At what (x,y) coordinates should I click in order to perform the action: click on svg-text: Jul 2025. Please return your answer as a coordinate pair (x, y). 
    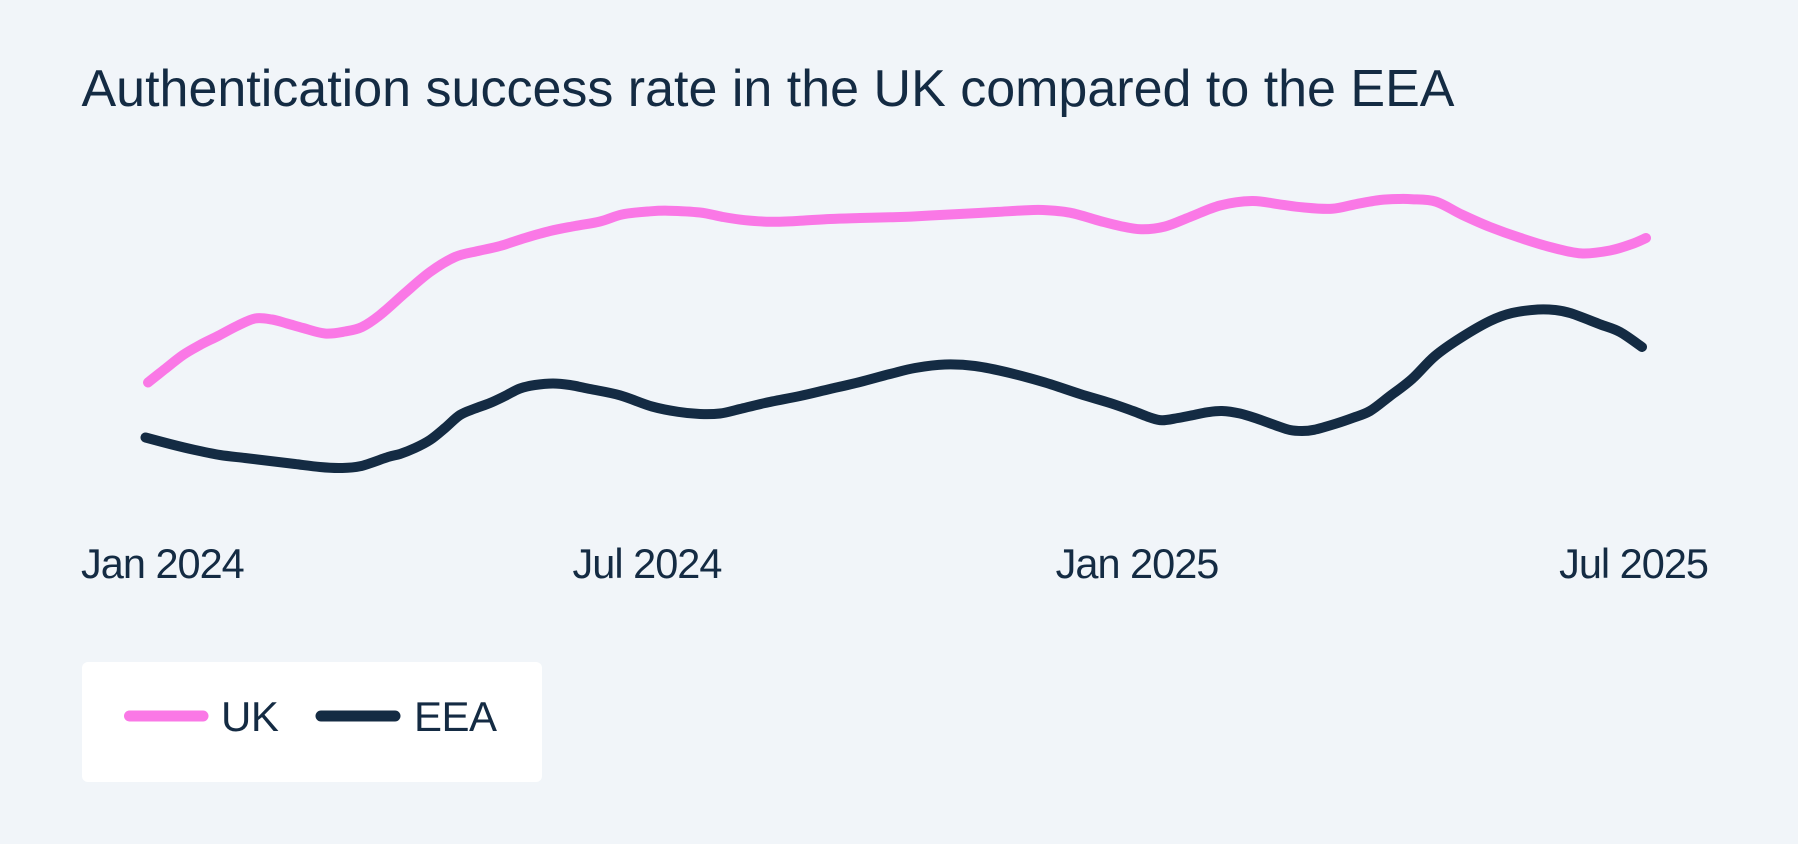
    Looking at the image, I should click on (1633, 563).